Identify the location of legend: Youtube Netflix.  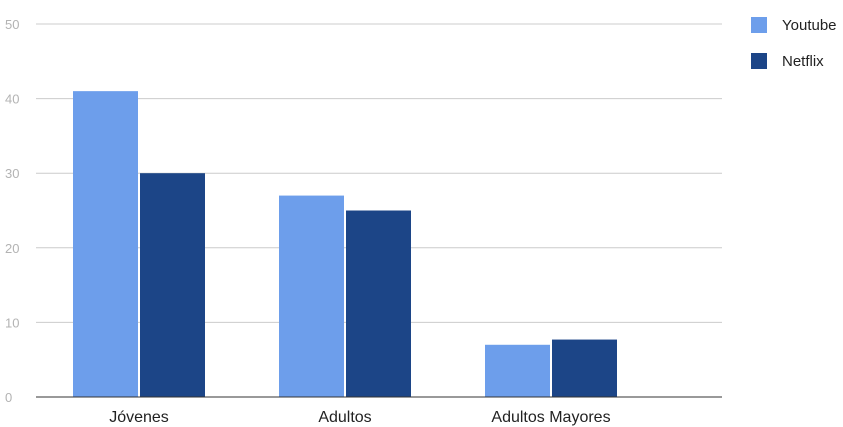
(794, 43).